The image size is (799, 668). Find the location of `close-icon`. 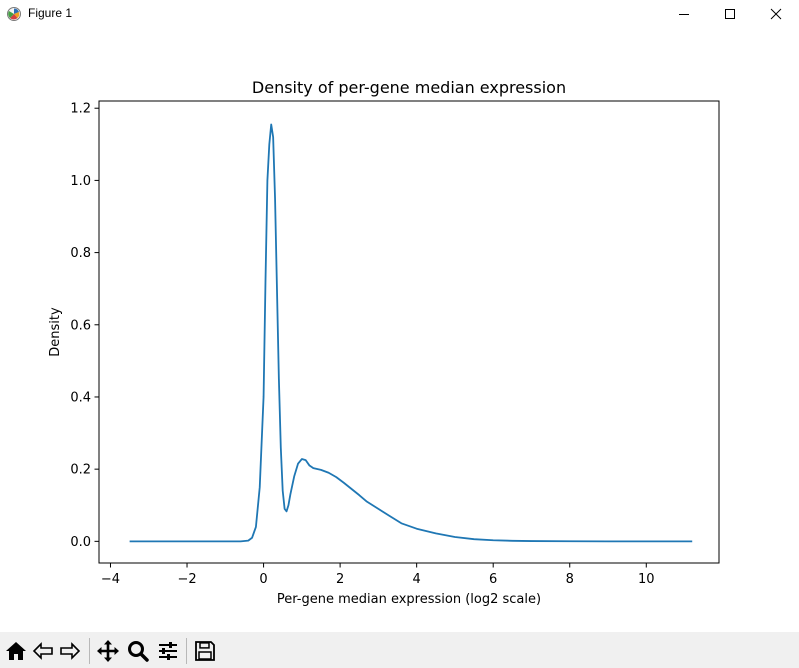

close-icon is located at coordinates (776, 14).